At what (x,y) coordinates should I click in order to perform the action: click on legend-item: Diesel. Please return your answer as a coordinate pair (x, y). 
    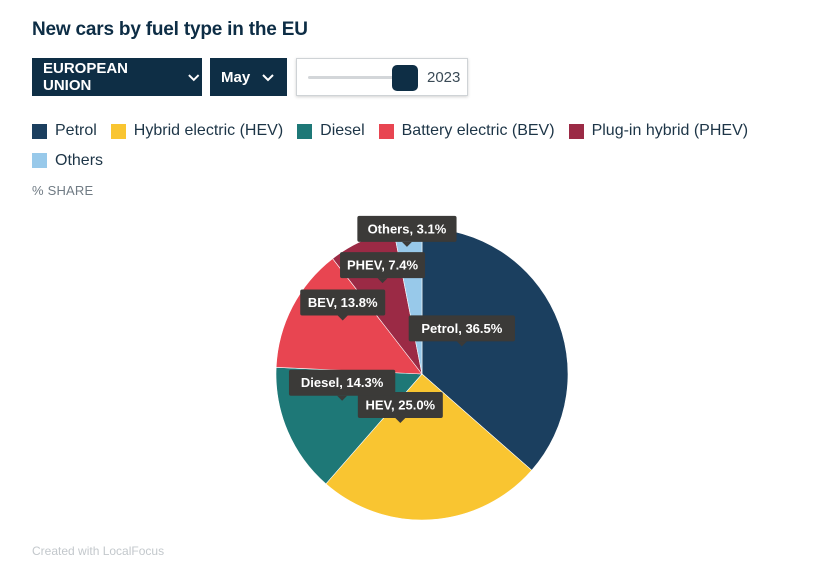
    Looking at the image, I should click on (331, 131).